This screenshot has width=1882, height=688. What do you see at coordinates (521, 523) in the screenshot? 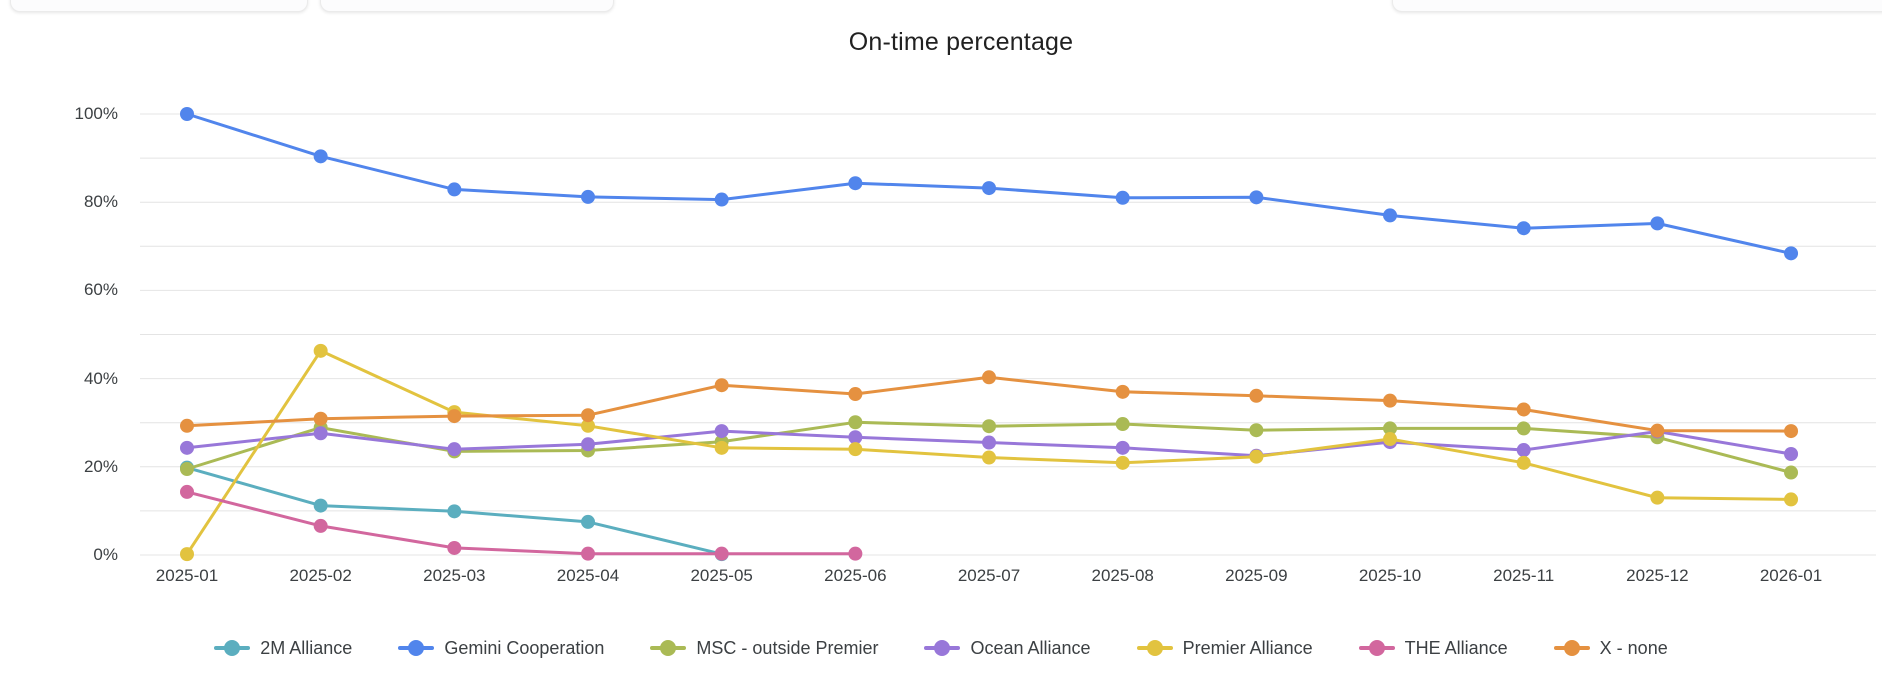
I see `series-line-the-alliance` at bounding box center [521, 523].